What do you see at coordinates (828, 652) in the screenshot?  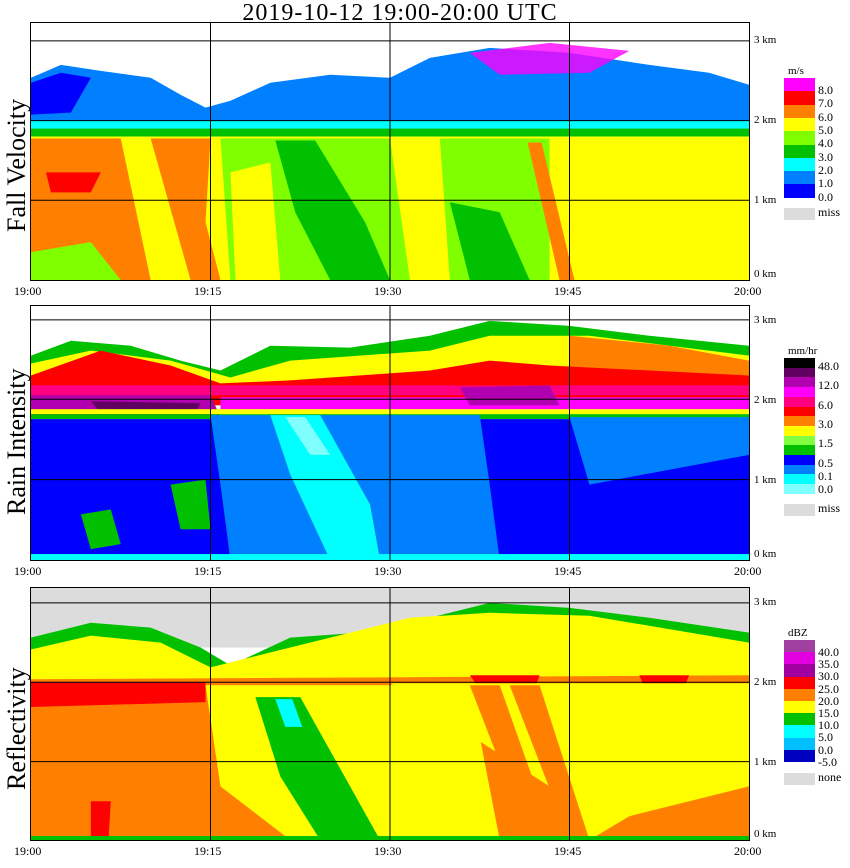 I see `legend-label: 40.0` at bounding box center [828, 652].